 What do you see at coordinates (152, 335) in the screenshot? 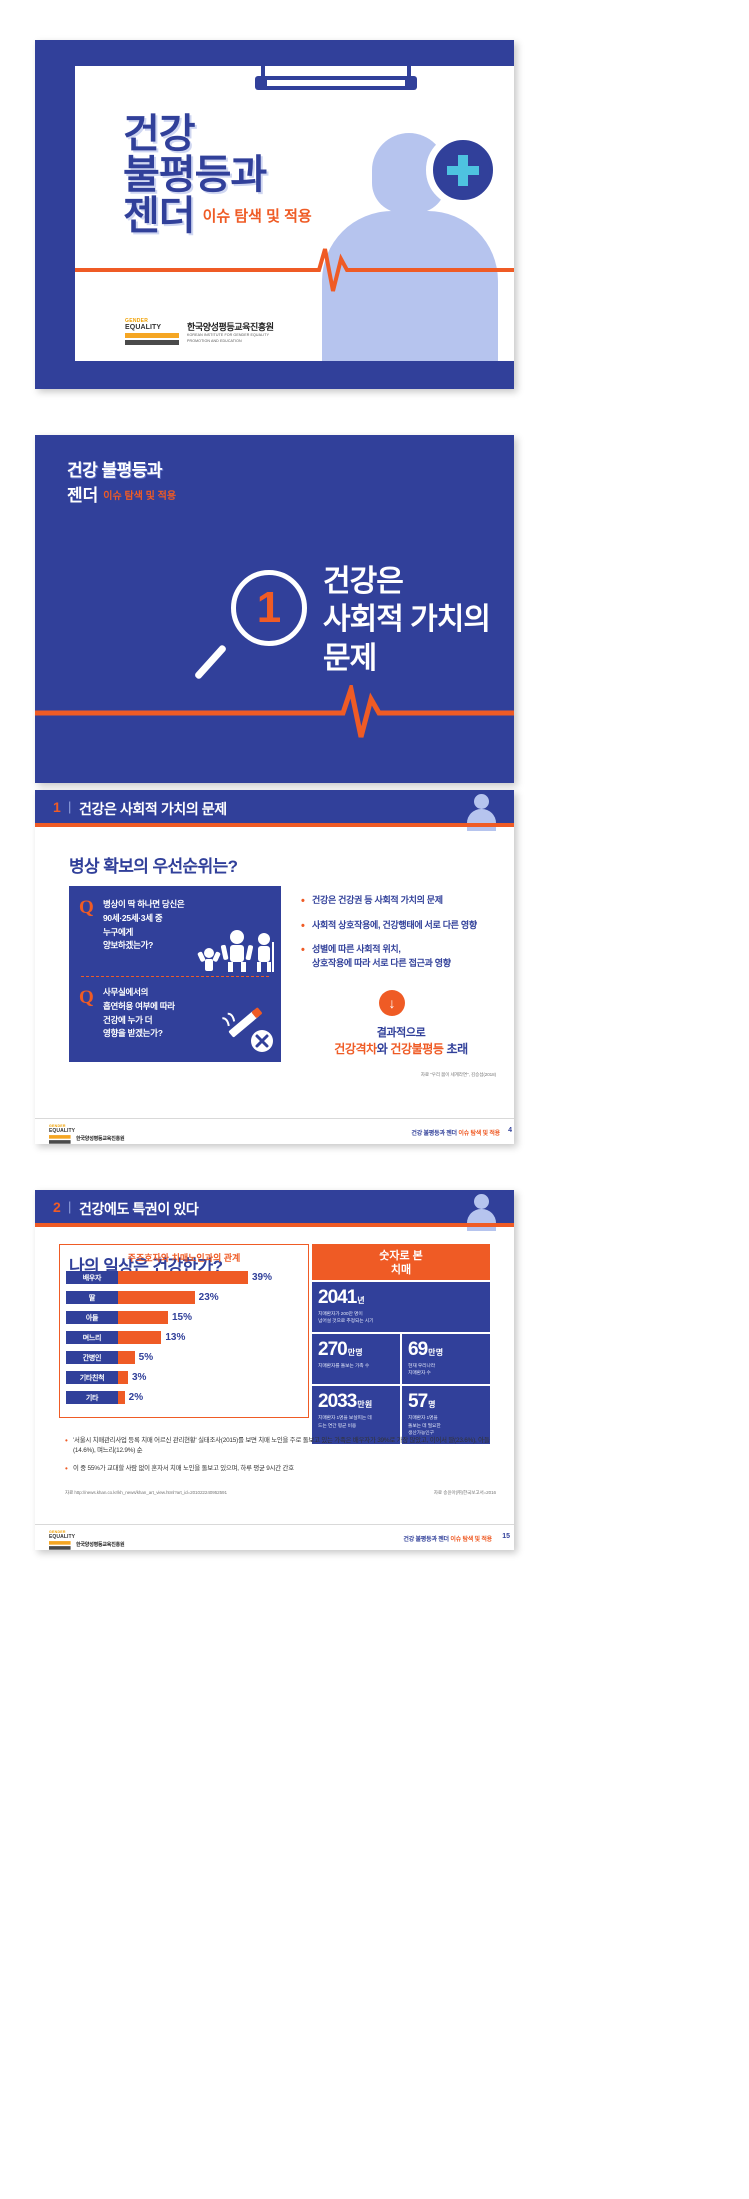
I see `logo-bar-yellow` at bounding box center [152, 335].